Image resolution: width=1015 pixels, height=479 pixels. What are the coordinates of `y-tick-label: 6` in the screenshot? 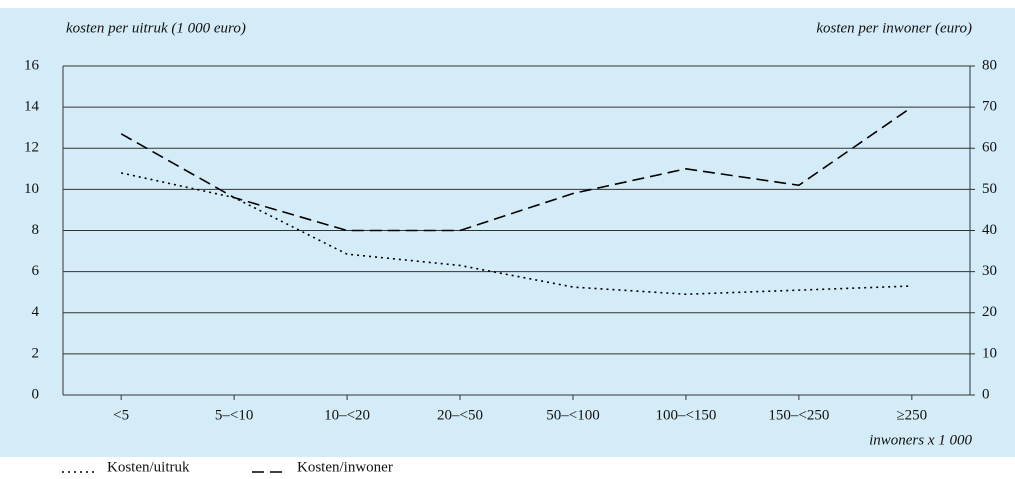 It's located at (36, 271).